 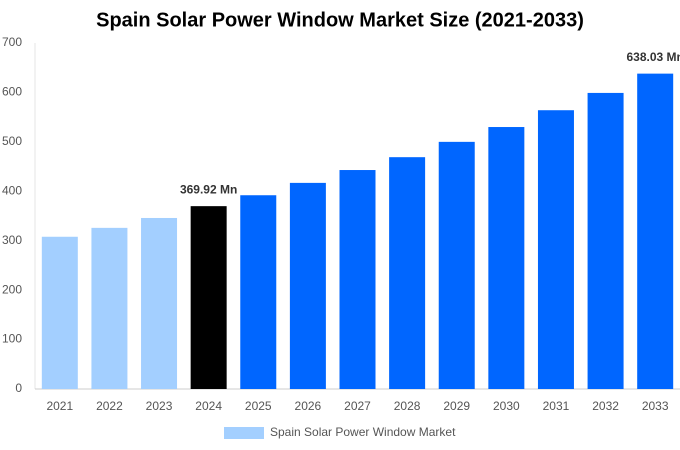 What do you see at coordinates (407, 406) in the screenshot?
I see `x-tick-label: 2028` at bounding box center [407, 406].